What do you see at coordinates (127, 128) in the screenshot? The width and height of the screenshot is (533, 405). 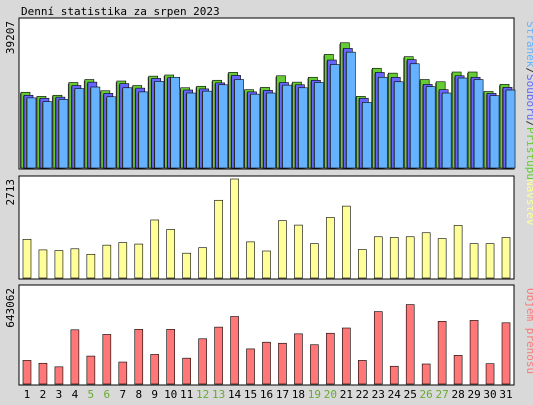 I see `bar-requests-Stránek-7` at bounding box center [127, 128].